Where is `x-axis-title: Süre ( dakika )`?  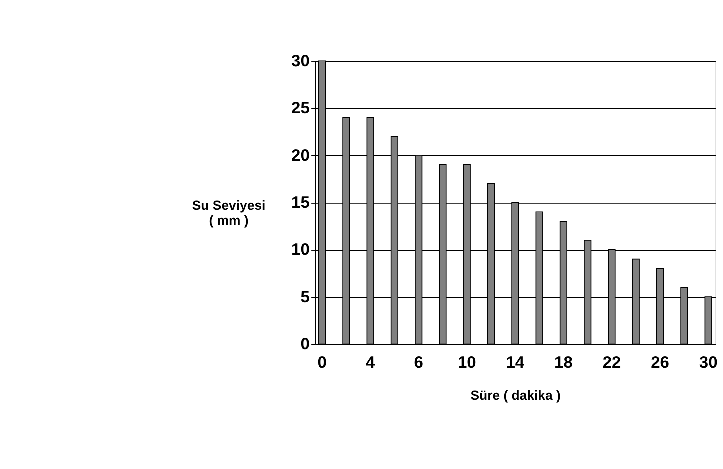
x-axis-title: Süre ( dakika ) is located at coordinates (515, 395).